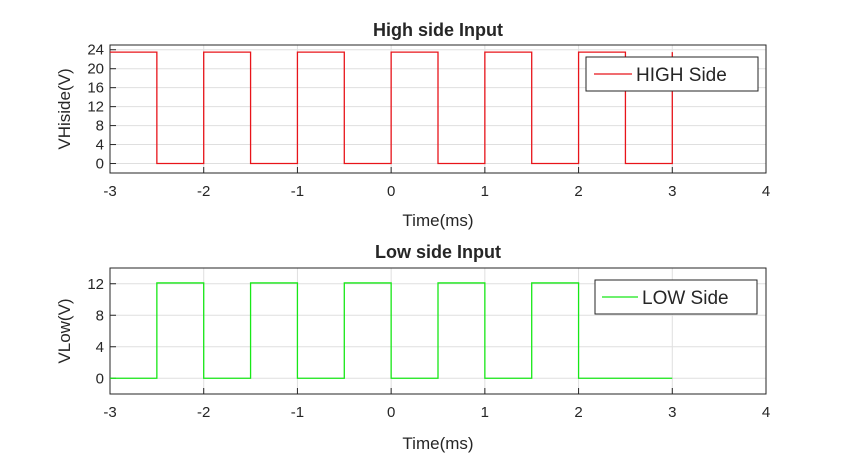 The image size is (846, 468). What do you see at coordinates (672, 412) in the screenshot?
I see `low-x-tick-label: 3` at bounding box center [672, 412].